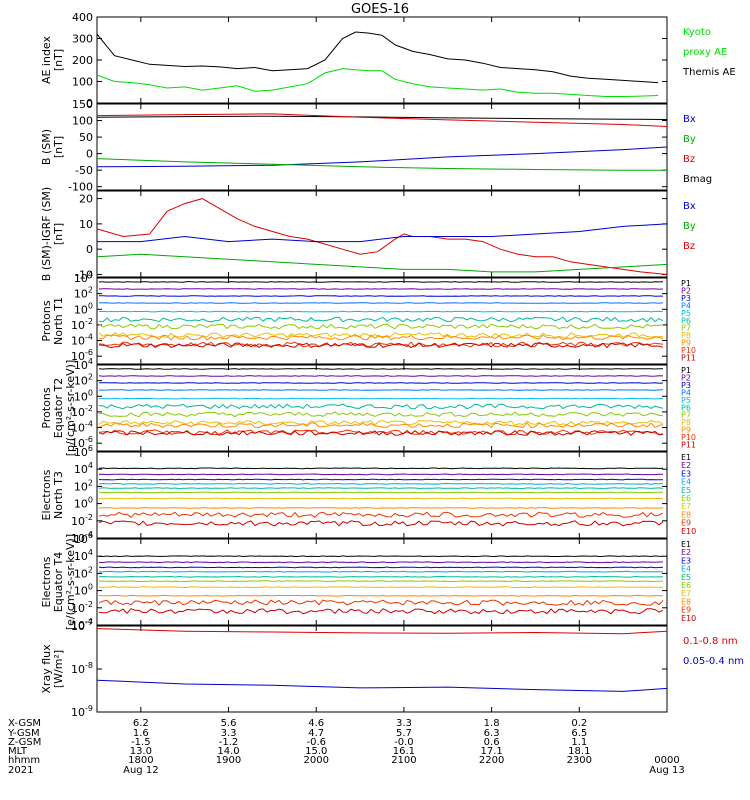  Describe the element at coordinates (382, 631) in the screenshot. I see `series-line-0.1-0.8-nm` at that location.